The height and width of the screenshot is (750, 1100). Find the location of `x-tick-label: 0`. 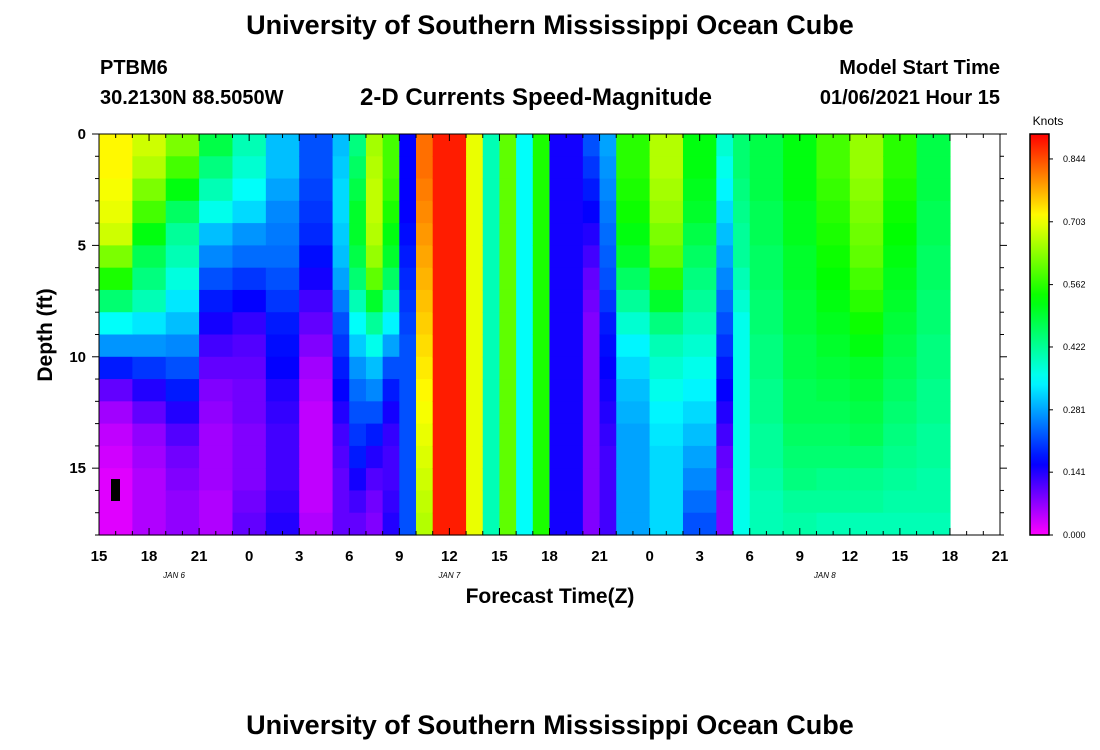

x-tick-label: 0 is located at coordinates (249, 556).